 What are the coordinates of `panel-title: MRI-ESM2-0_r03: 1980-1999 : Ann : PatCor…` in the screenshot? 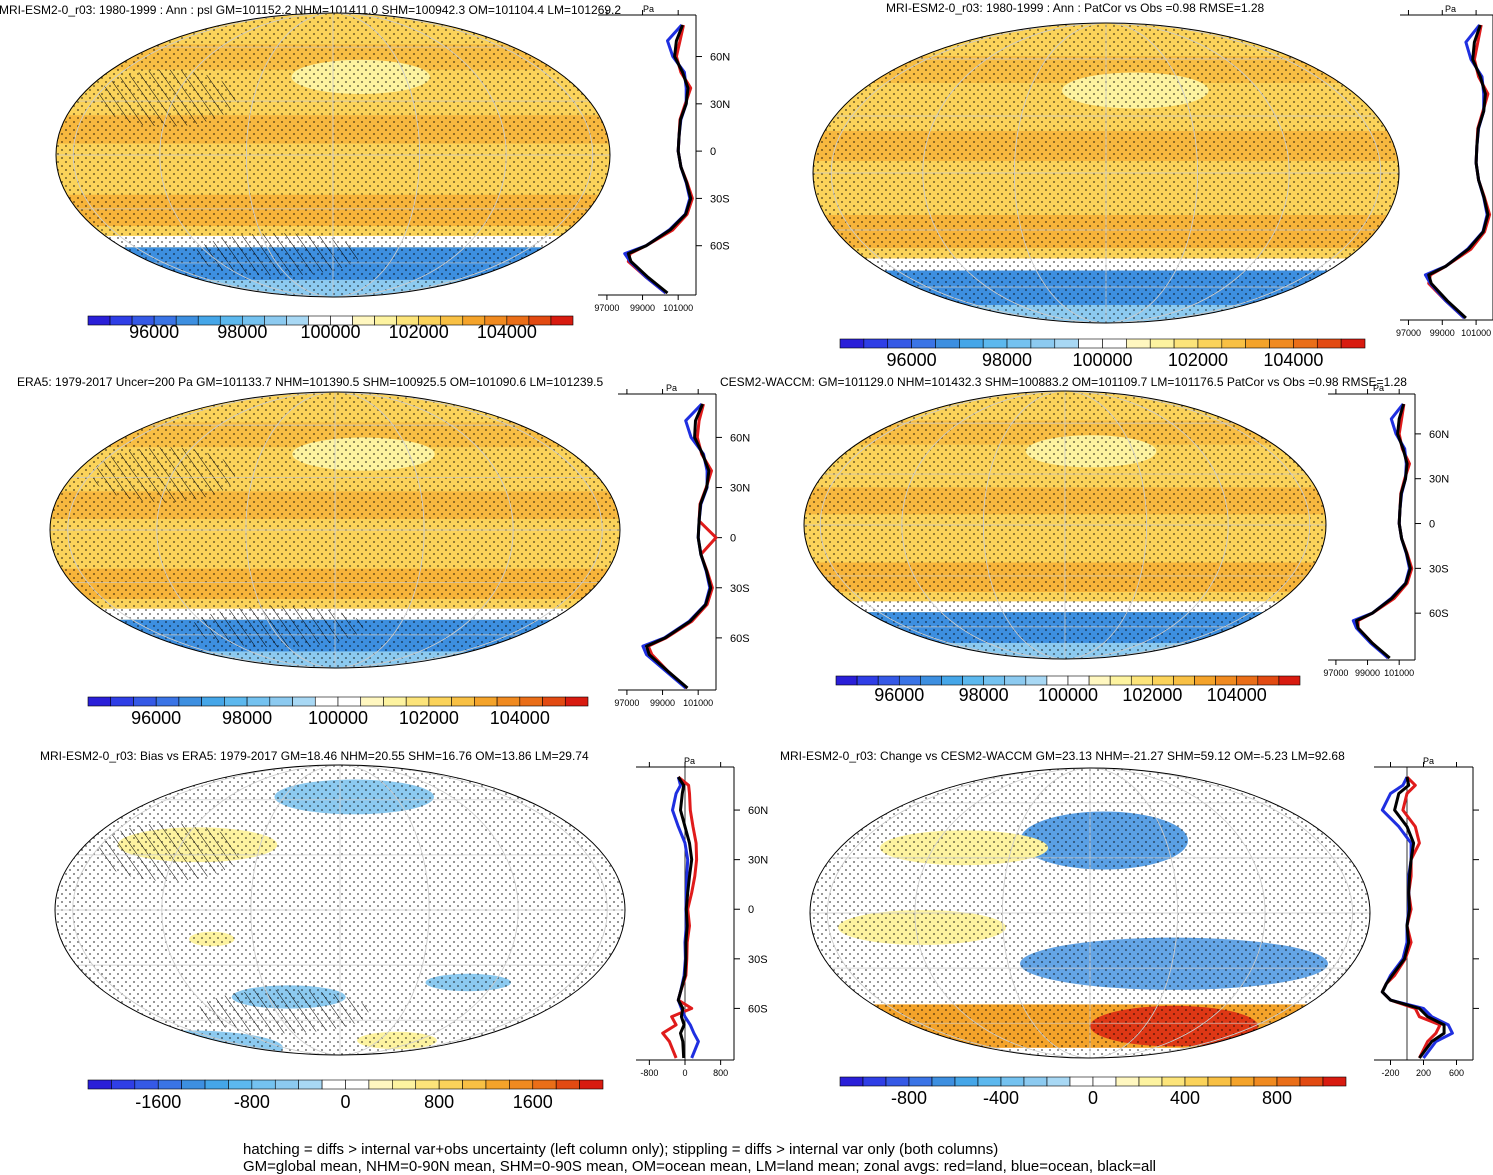 It's located at (1075, 8).